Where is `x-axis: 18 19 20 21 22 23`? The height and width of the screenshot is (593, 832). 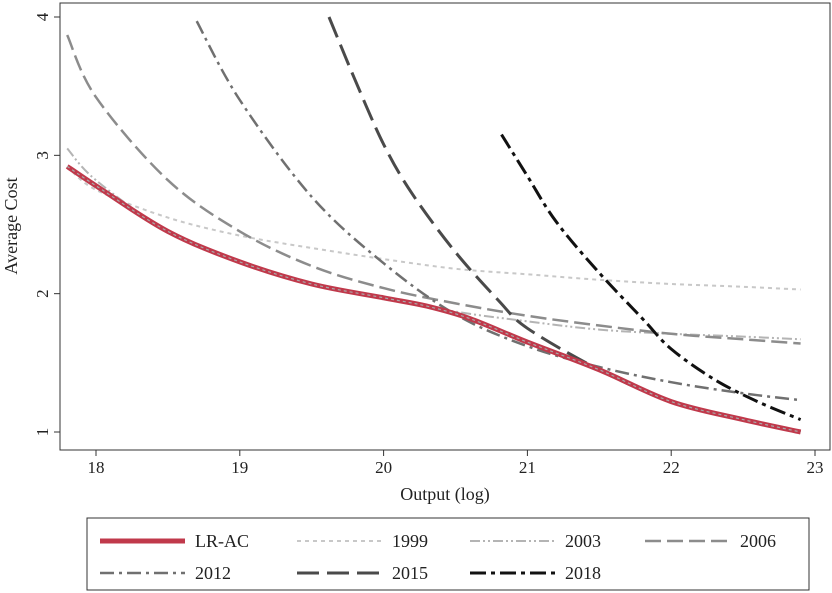
x-axis: 18 19 20 21 22 23 is located at coordinates (456, 463).